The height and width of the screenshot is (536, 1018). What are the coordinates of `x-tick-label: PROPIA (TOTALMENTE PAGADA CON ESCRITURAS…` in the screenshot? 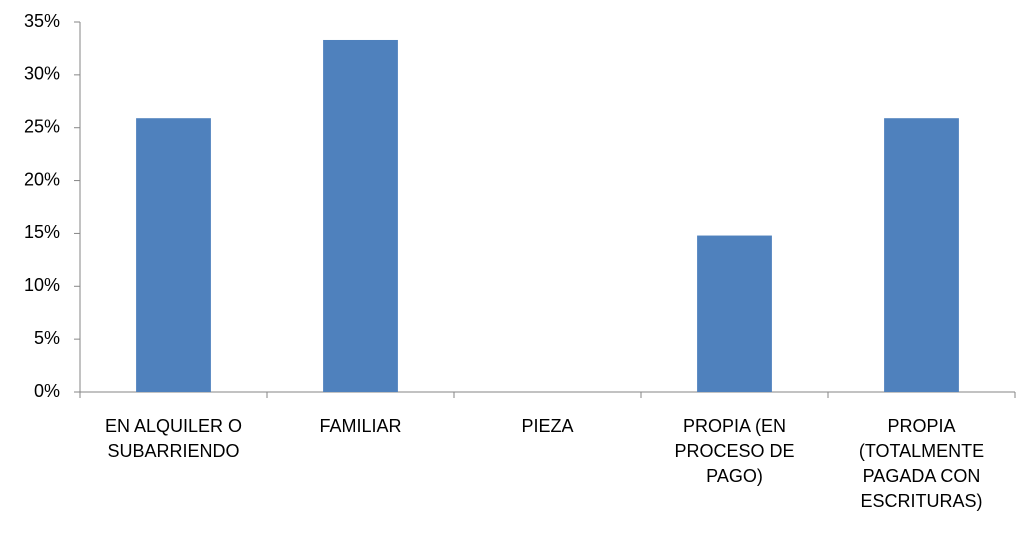 It's located at (921, 463).